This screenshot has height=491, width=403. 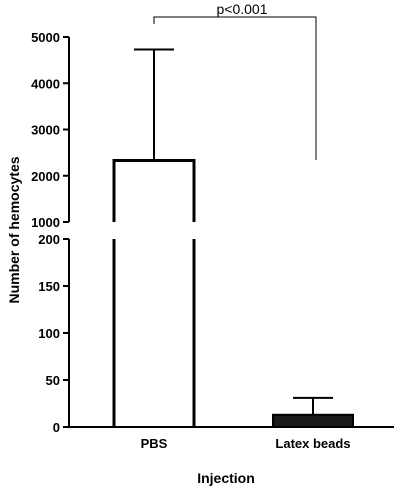 I want to click on y-upper-tick-label-3000: 3000, so click(x=45, y=130).